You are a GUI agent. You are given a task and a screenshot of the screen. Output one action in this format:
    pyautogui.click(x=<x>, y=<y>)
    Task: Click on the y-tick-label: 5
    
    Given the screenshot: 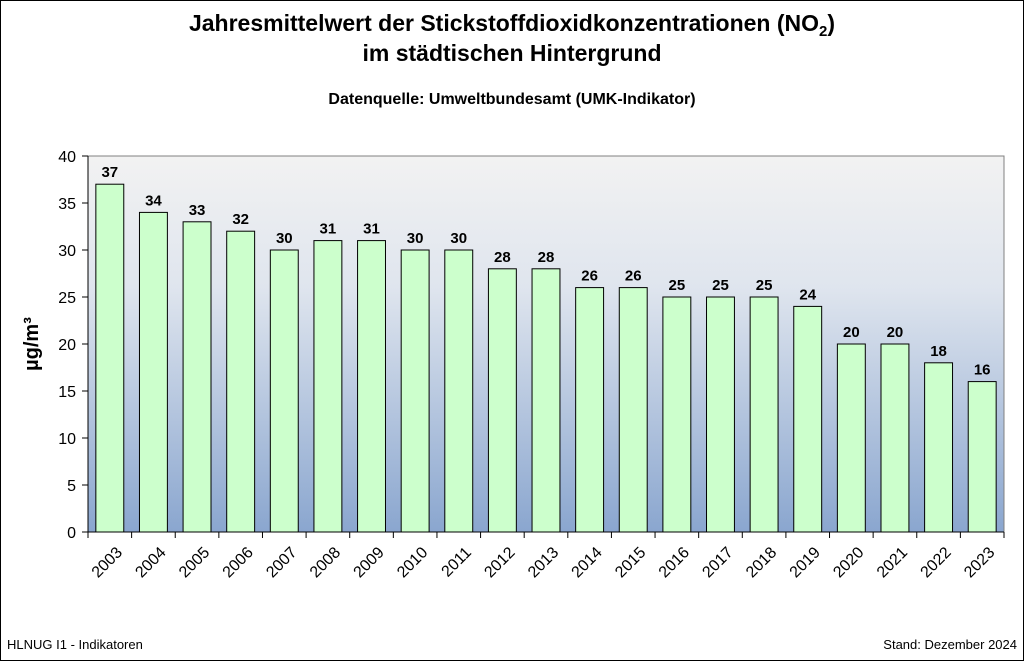 What is the action you would take?
    pyautogui.click(x=71, y=486)
    